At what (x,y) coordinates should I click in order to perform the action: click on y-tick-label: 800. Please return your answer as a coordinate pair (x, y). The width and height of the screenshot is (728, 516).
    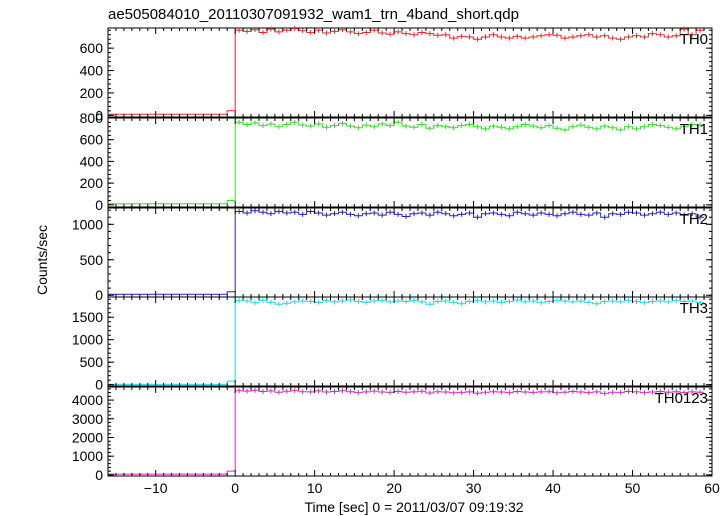
    Looking at the image, I should click on (92, 118).